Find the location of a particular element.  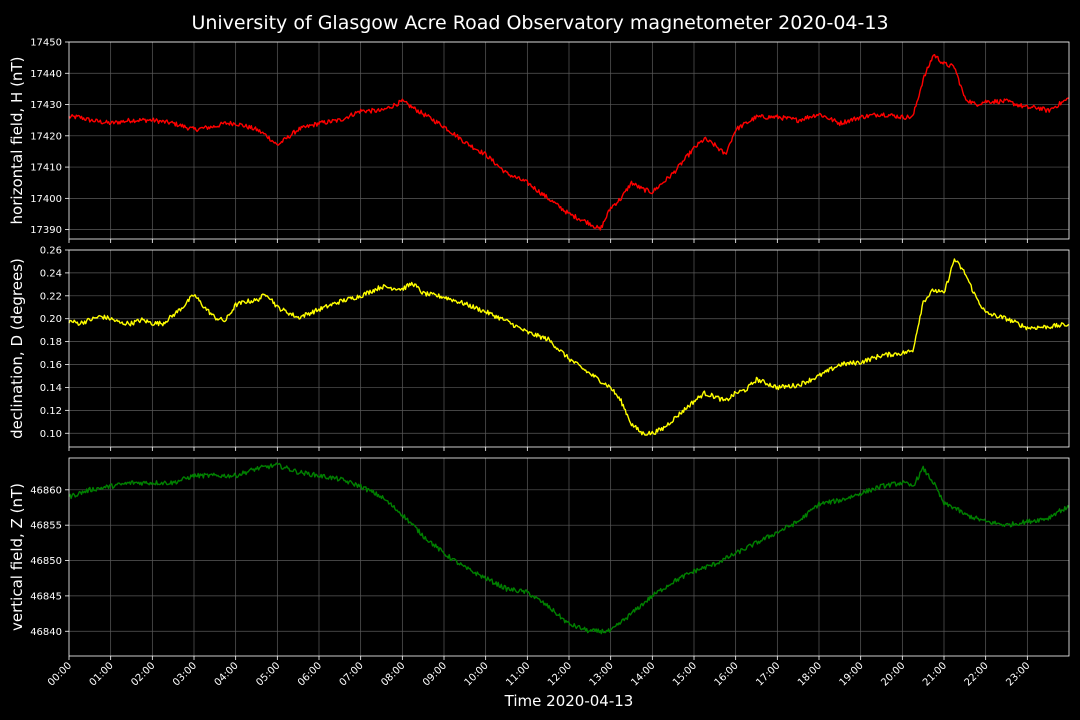

y-tick-label: 0.10 is located at coordinates (51, 434).